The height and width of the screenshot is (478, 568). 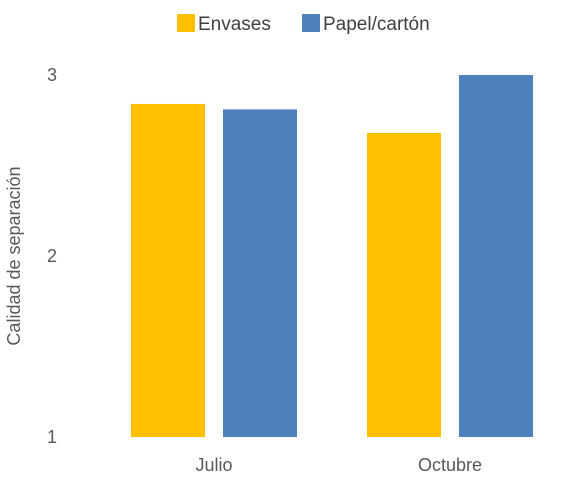 I want to click on y-tick-label: 1, so click(x=52, y=437).